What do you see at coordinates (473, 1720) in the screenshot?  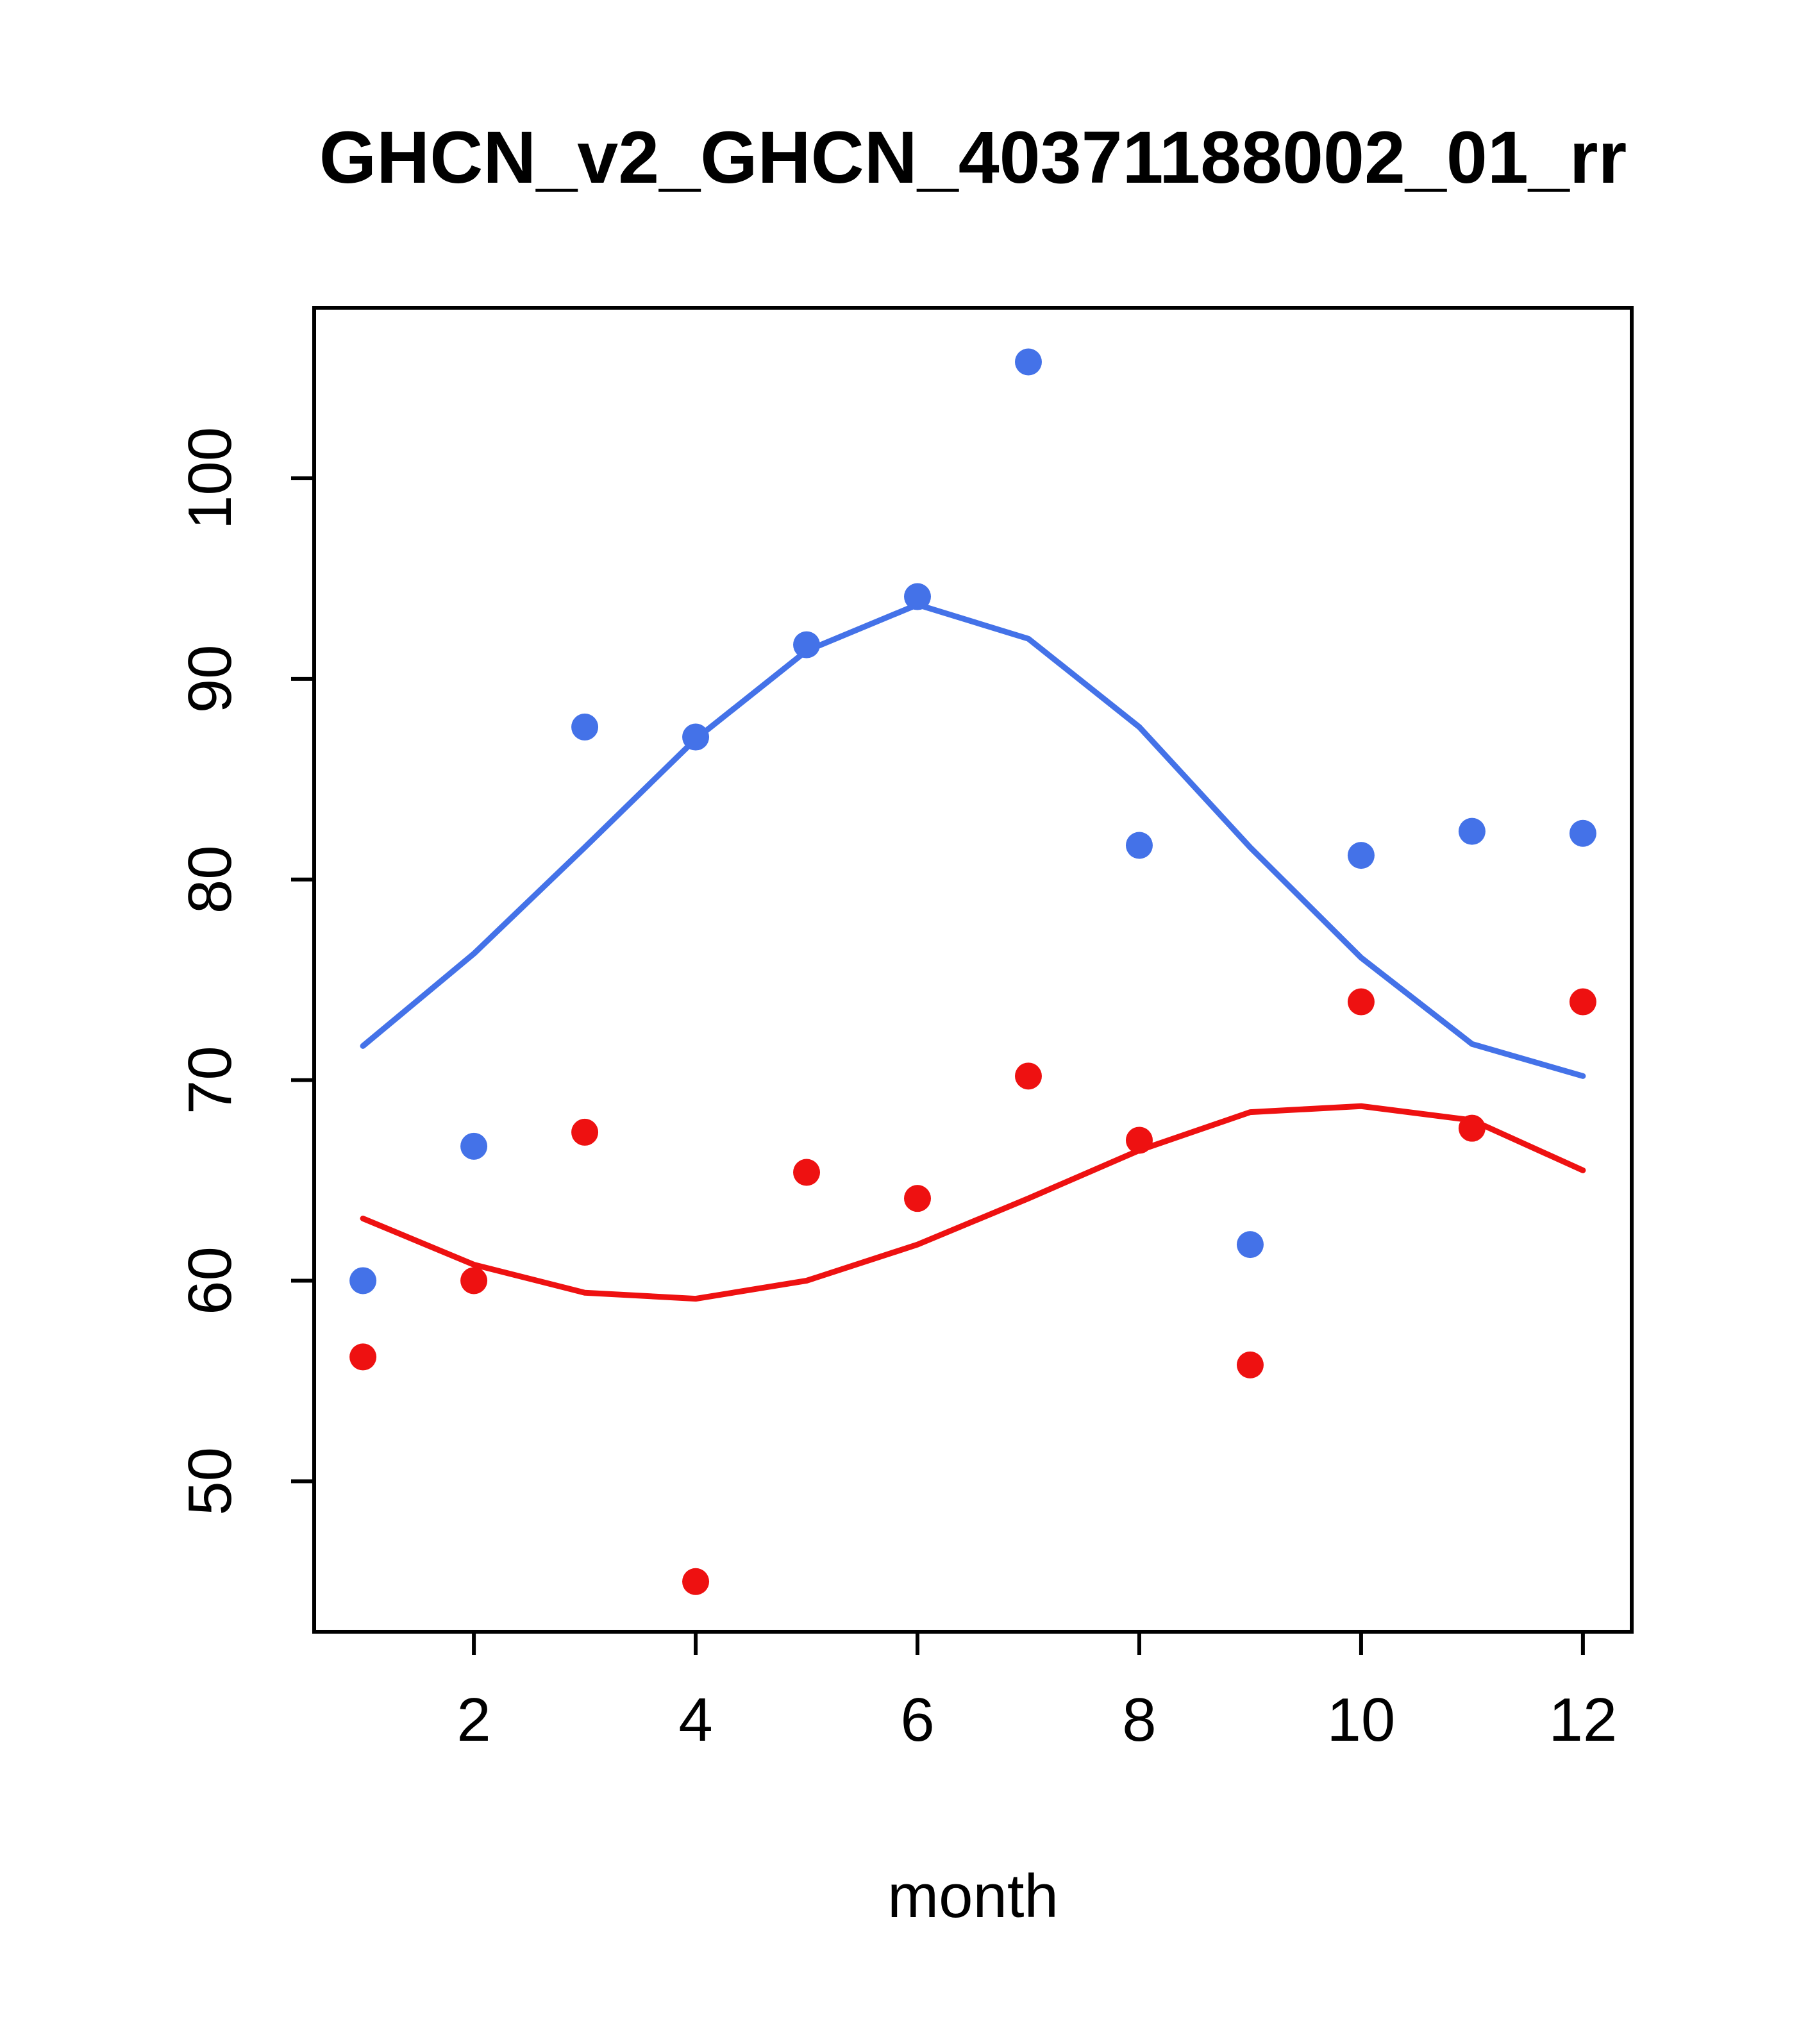 I see `x-tick-label: 2` at bounding box center [473, 1720].